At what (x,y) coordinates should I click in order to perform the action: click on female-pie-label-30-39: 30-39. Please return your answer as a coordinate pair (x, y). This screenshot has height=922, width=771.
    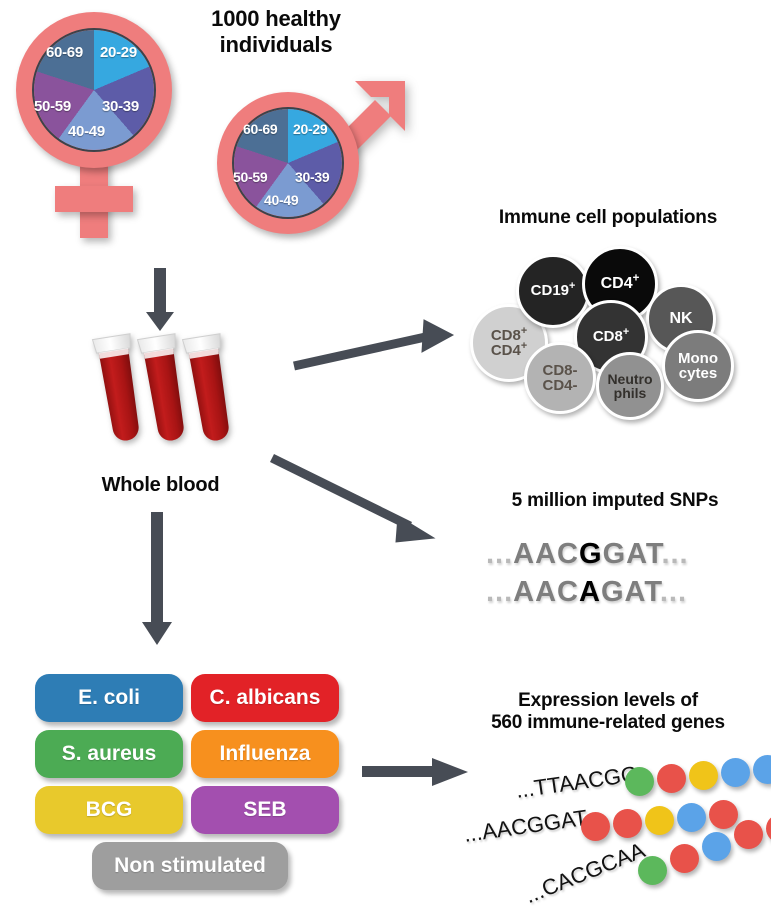
    Looking at the image, I should click on (120, 106).